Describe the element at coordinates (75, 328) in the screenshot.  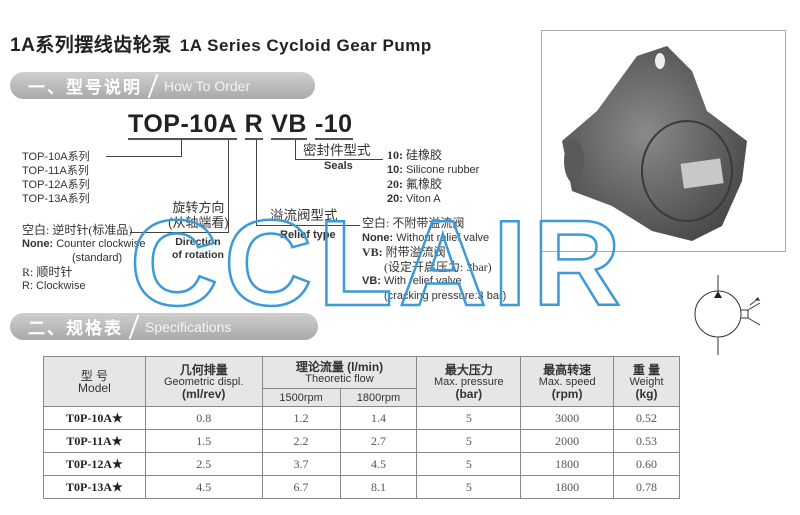
I see `section-title-cn: 二、规格表` at that location.